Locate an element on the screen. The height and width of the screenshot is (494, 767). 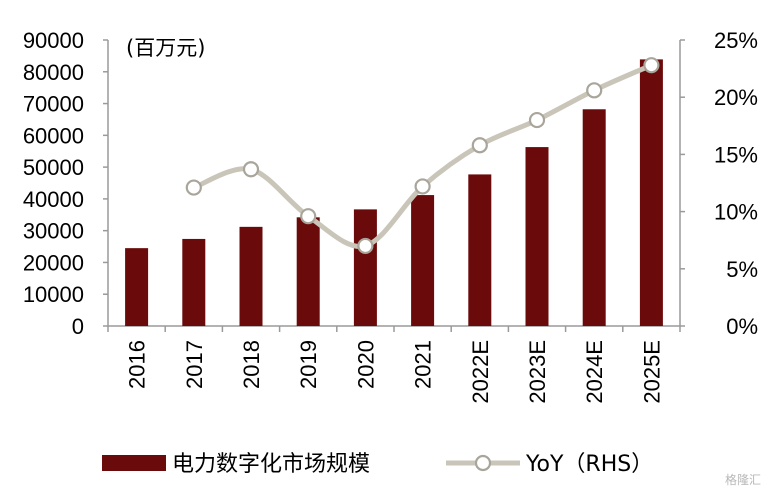
x-tick-label: 2024E is located at coordinates (594, 372).